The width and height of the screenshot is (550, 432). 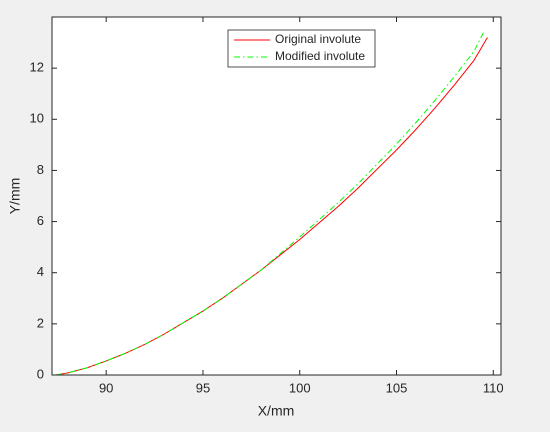 I want to click on x-tick-label: 105, so click(x=397, y=387).